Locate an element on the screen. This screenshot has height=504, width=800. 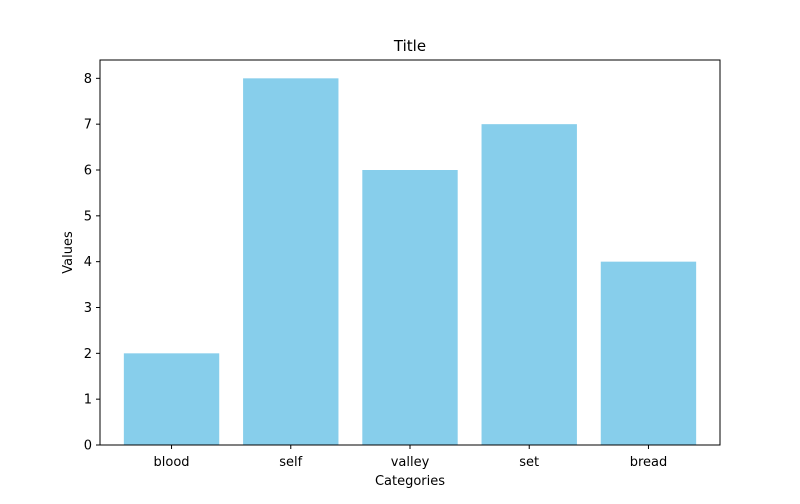
y-tick-label: 3 is located at coordinates (88, 308).